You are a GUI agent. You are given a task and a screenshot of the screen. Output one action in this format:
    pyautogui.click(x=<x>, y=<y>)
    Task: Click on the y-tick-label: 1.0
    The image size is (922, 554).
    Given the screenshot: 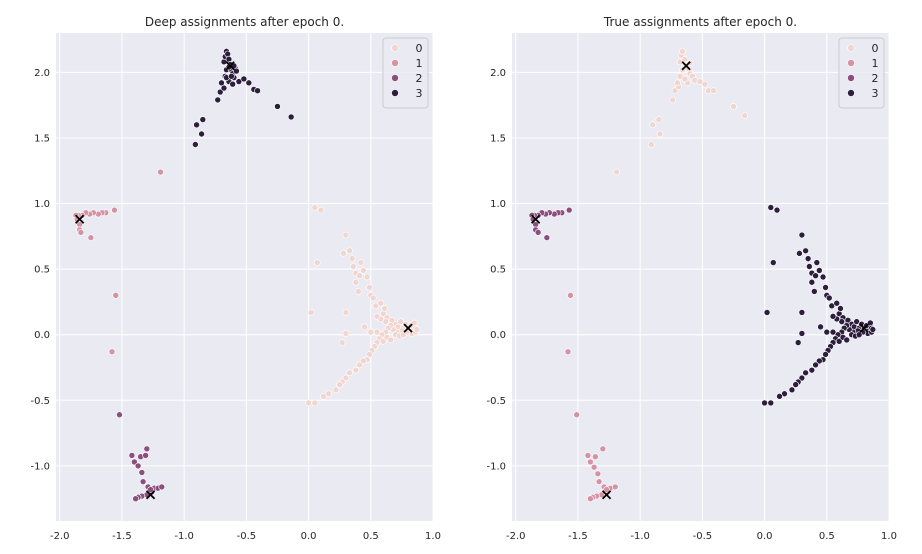 What is the action you would take?
    pyautogui.click(x=42, y=204)
    